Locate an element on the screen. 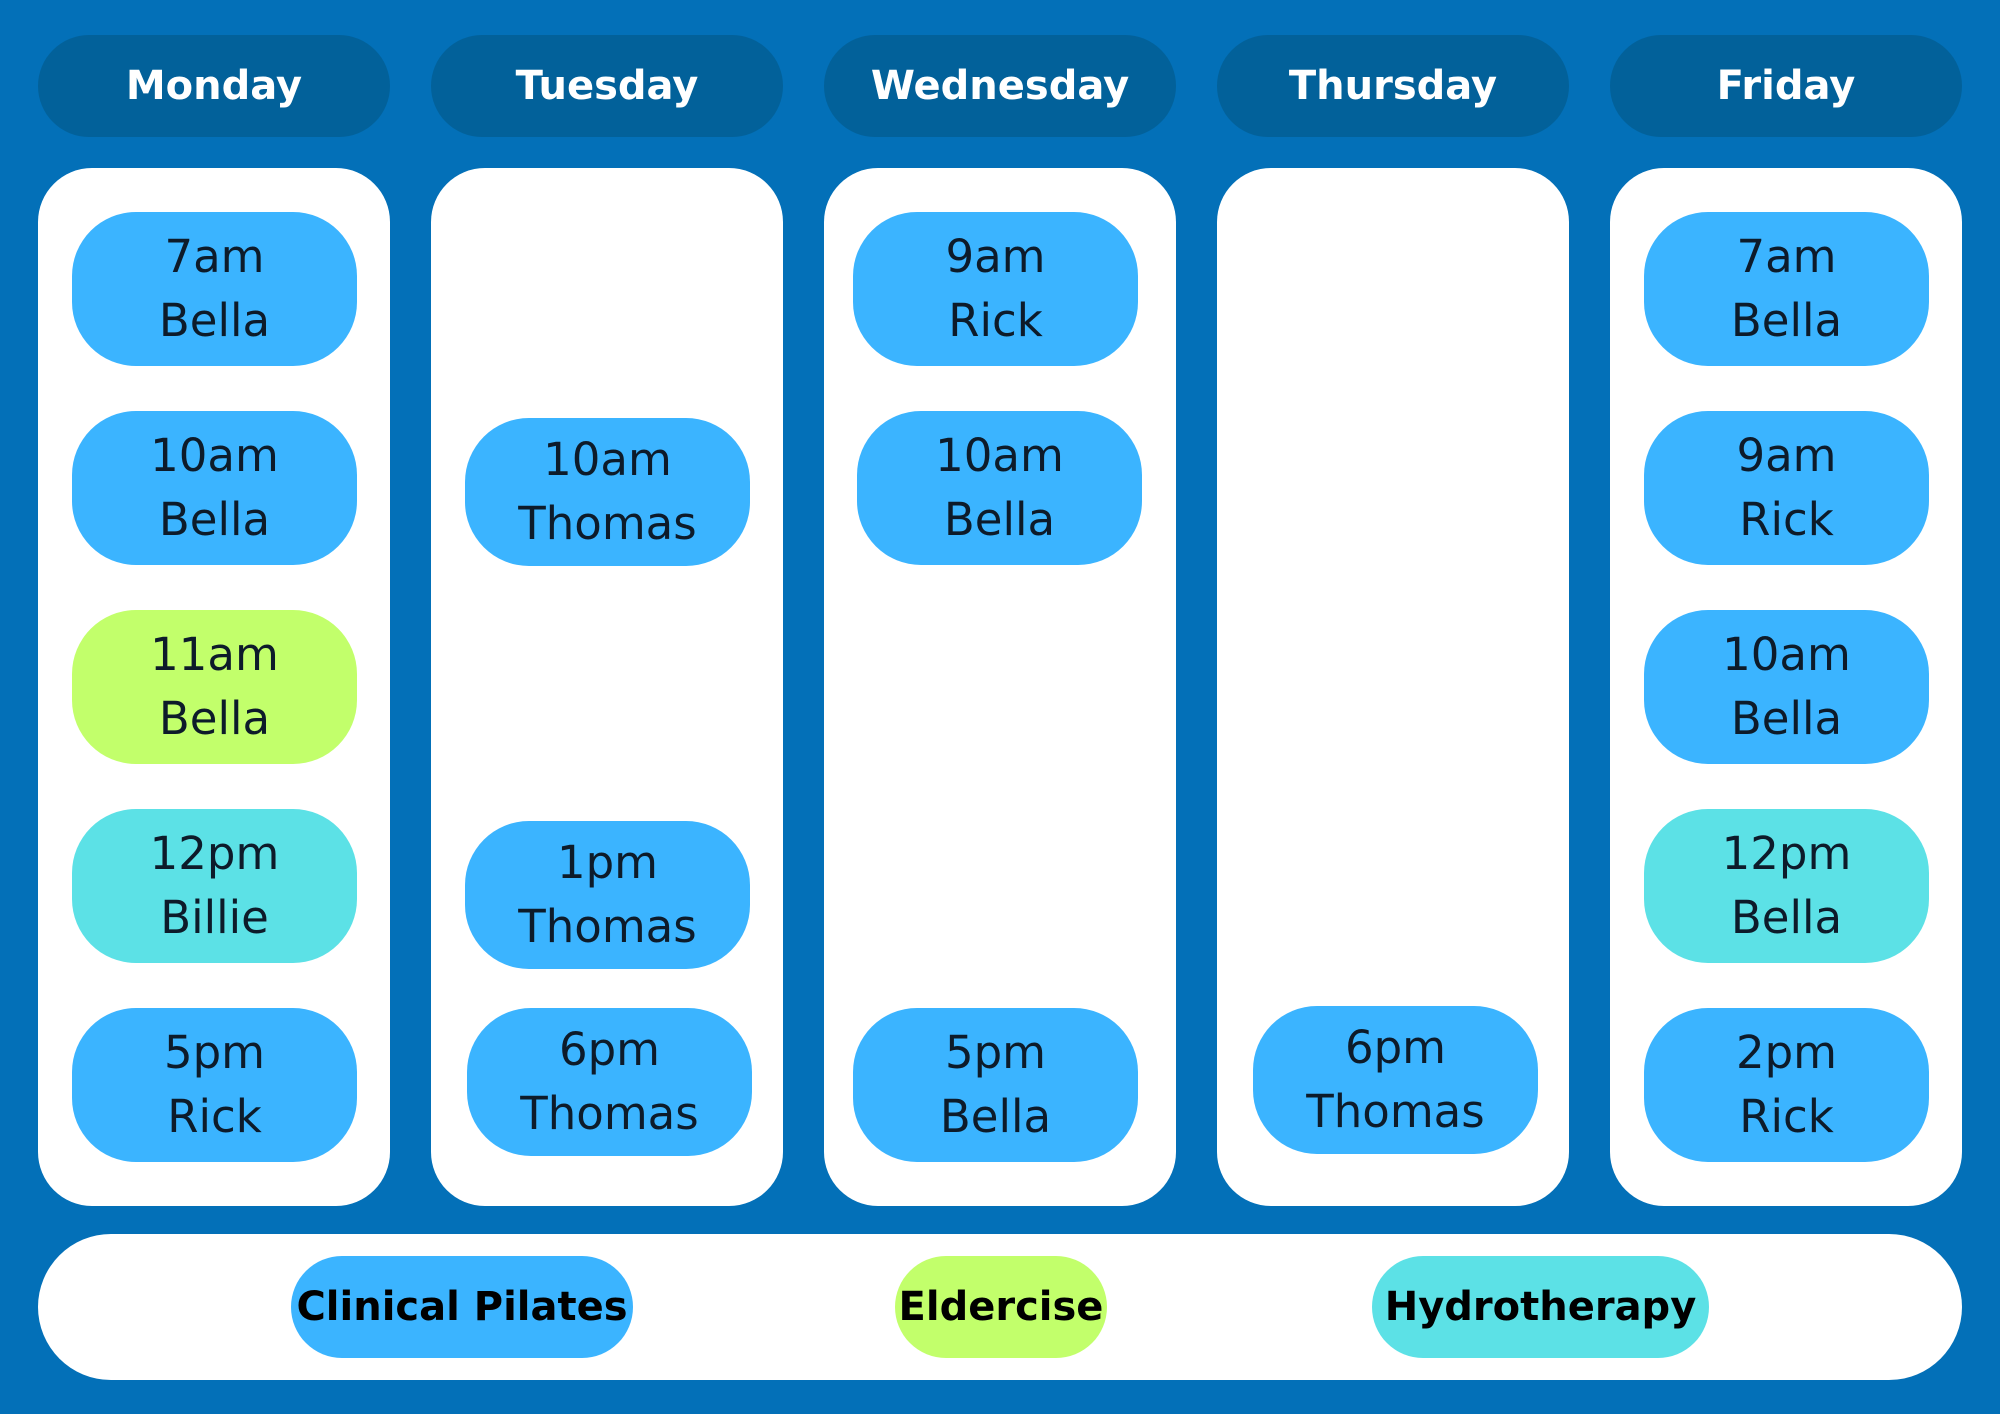 The image size is (2000, 1414). legend-item-eldercise: Eldercise is located at coordinates (1001, 1307).